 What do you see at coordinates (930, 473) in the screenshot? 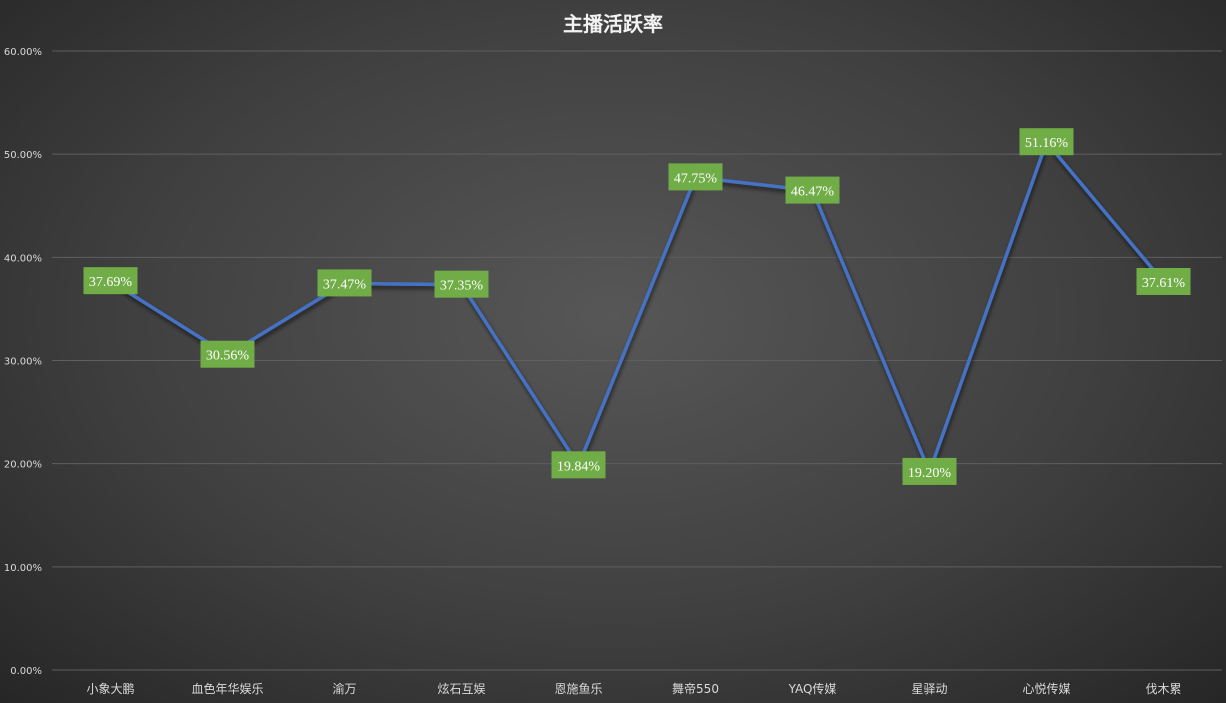
I see `data-label: 19.20%` at bounding box center [930, 473].